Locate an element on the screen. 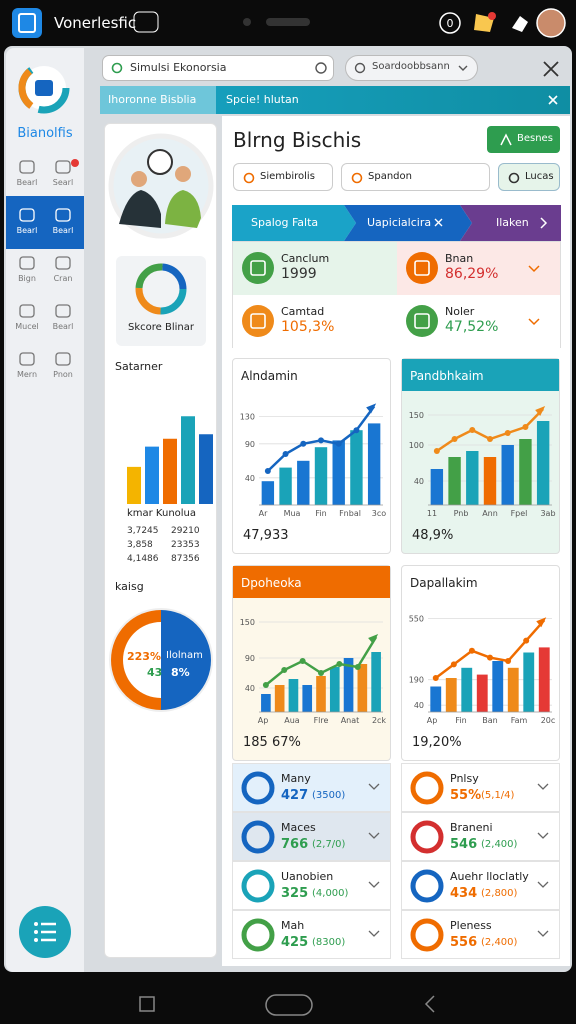  list-item: Pleness 556 (2,400) is located at coordinates (480, 934).